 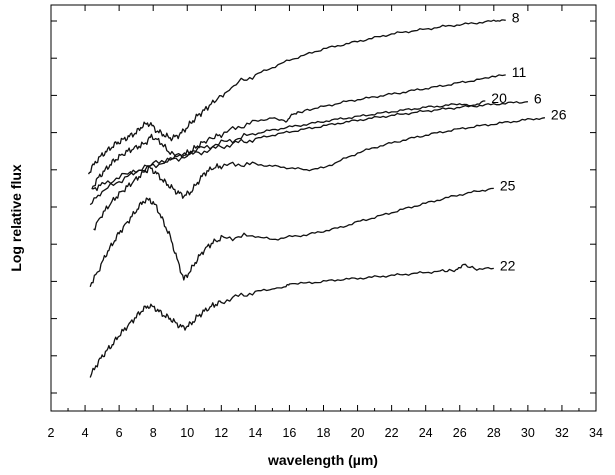 What do you see at coordinates (255, 433) in the screenshot?
I see `x-tick-label: 14` at bounding box center [255, 433].